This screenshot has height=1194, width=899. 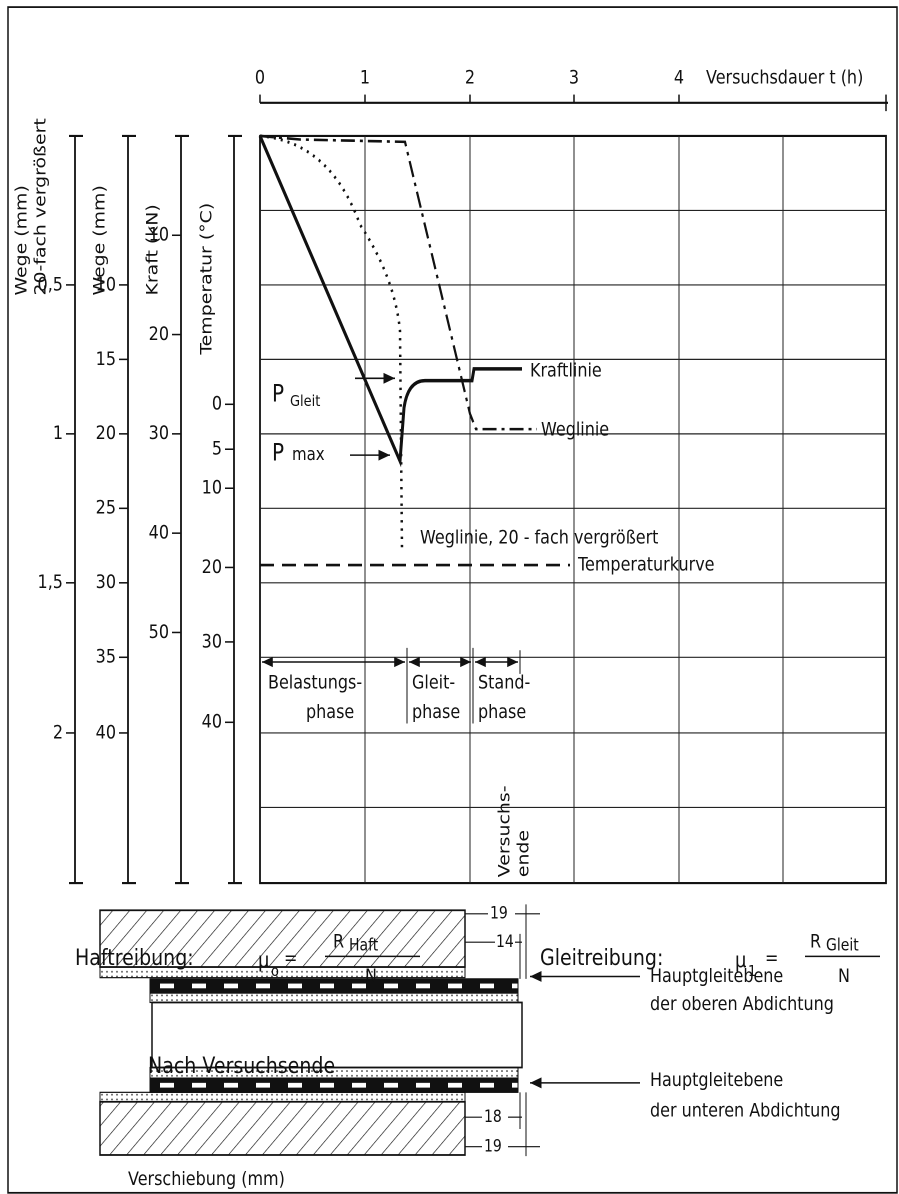 What do you see at coordinates (241, 1065) in the screenshot?
I see `section-title: Nach Versuchsende` at bounding box center [241, 1065].